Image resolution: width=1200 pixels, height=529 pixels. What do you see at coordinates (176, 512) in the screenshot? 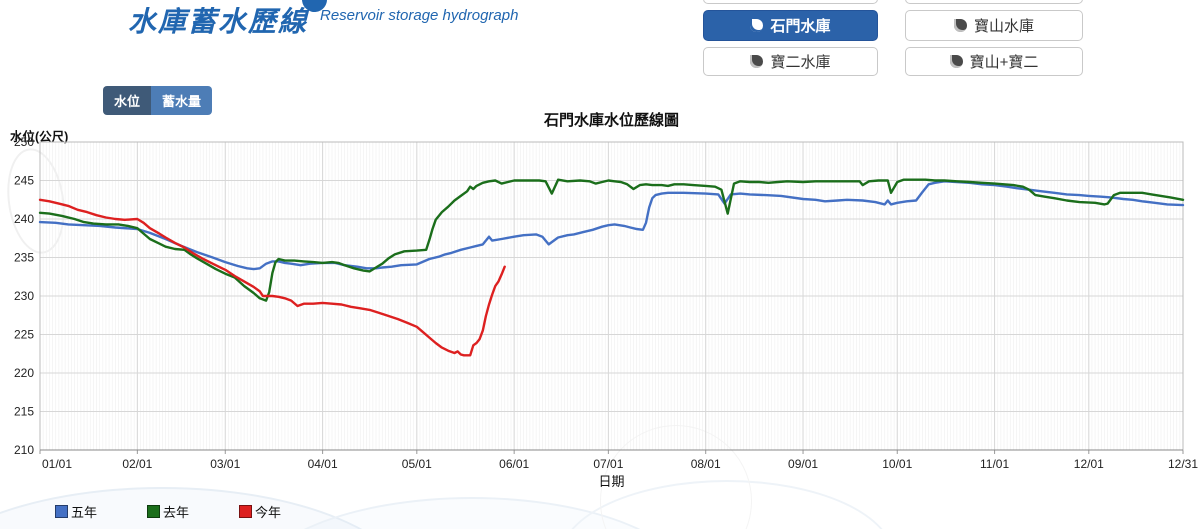
I see `legend-label: 去年` at bounding box center [176, 512].